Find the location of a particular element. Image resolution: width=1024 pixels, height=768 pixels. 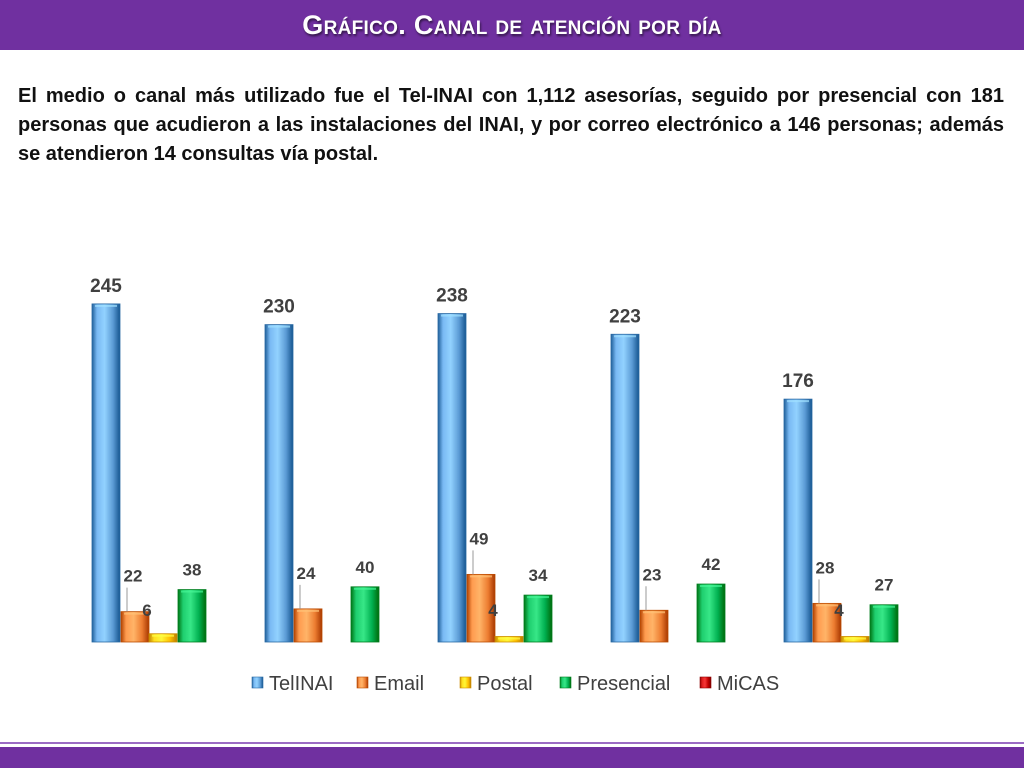

legend-swatch-telinai is located at coordinates (257, 682).